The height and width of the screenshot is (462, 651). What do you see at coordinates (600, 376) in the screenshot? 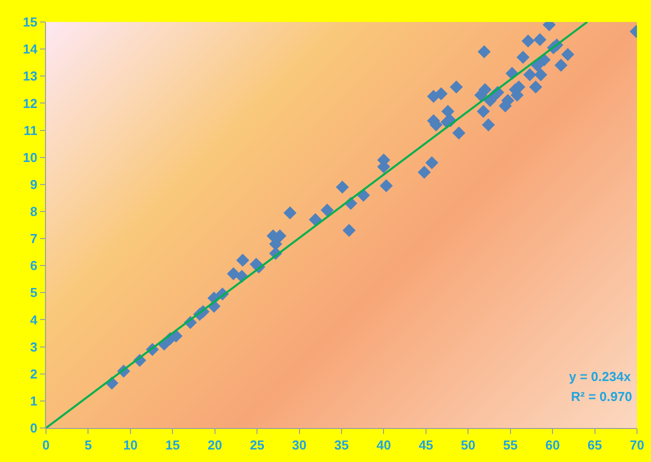
I see `annotation: y = 0.234x` at bounding box center [600, 376].